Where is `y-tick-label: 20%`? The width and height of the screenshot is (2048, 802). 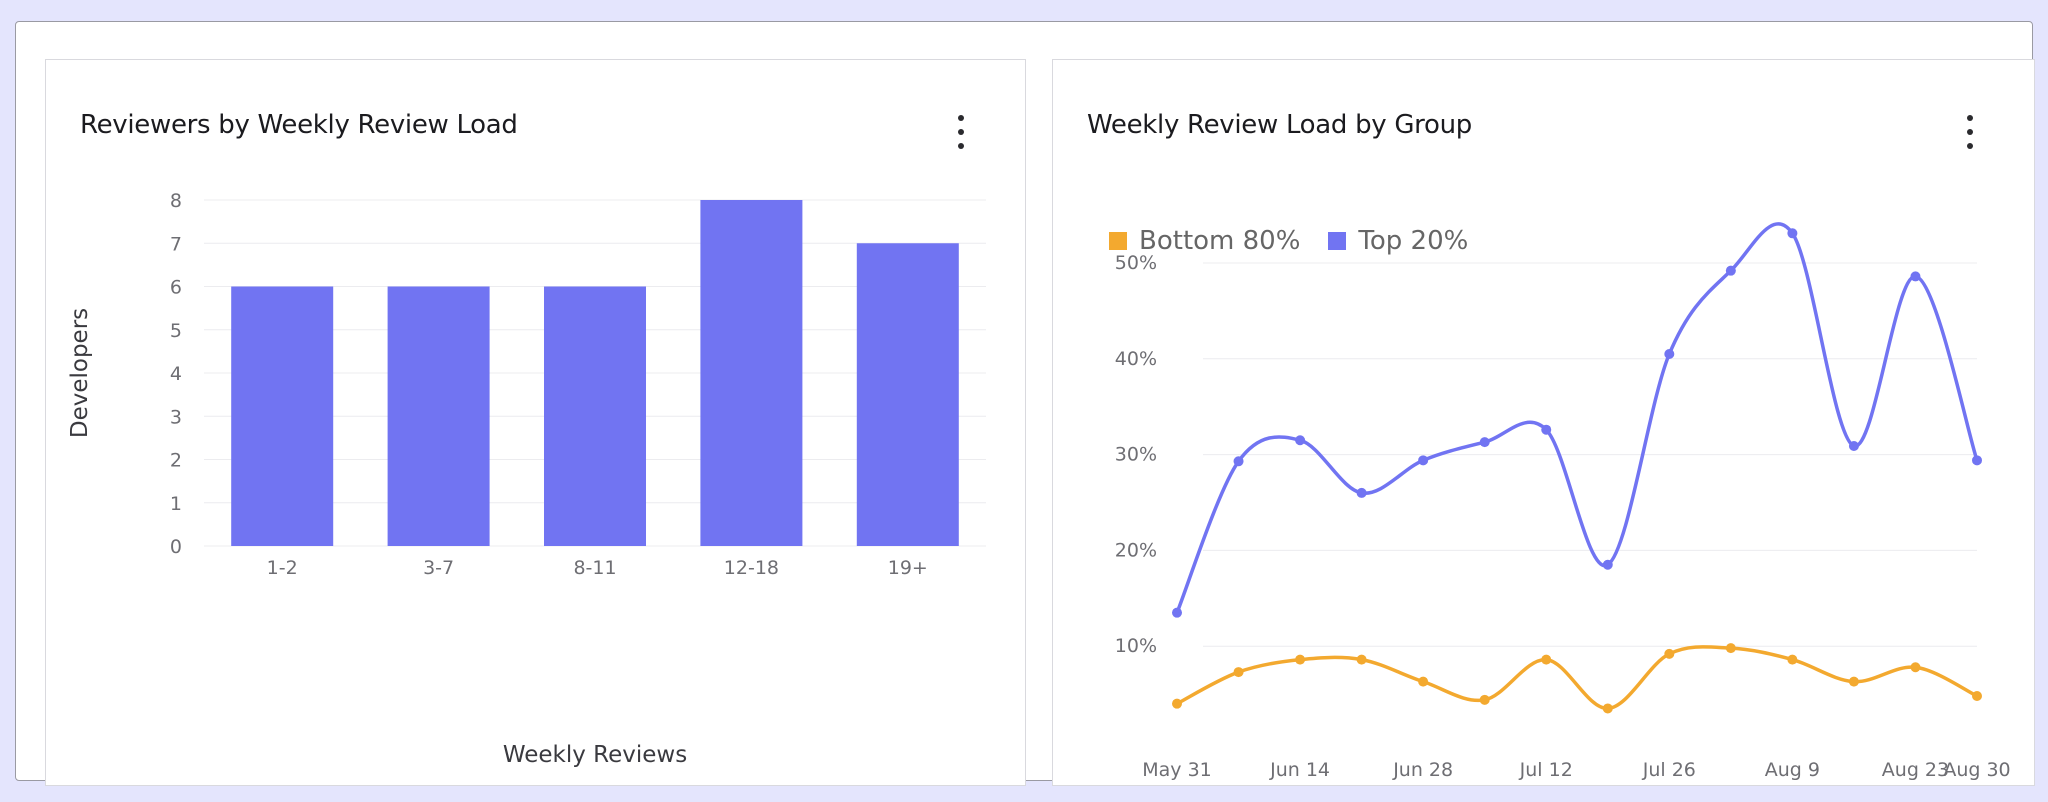 y-tick-label: 20% is located at coordinates (1136, 550).